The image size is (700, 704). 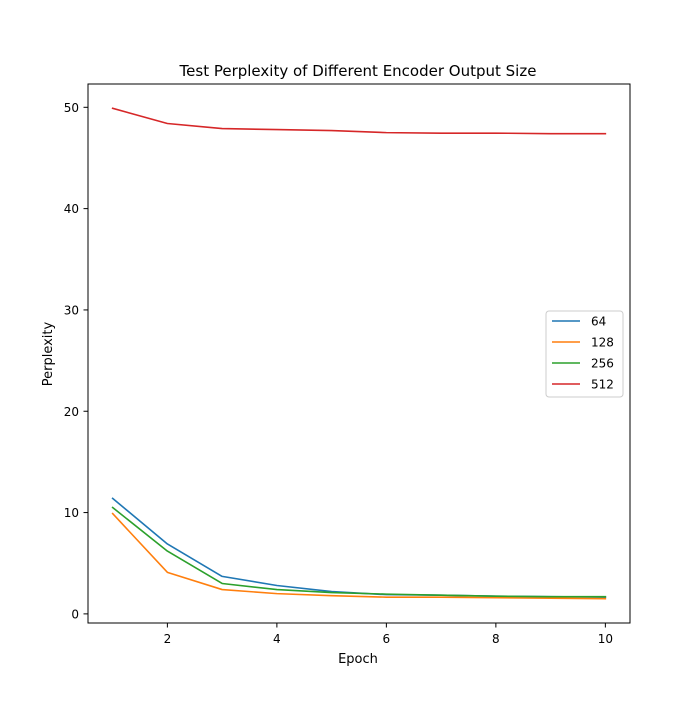 I want to click on y-tick-label: 40, so click(x=71, y=209).